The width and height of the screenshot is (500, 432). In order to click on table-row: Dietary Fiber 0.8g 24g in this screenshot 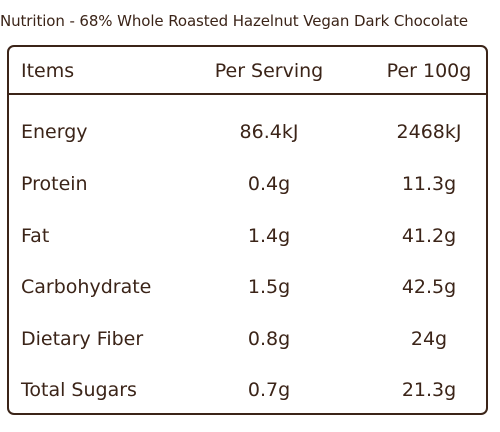, I will do `click(247, 342)`.